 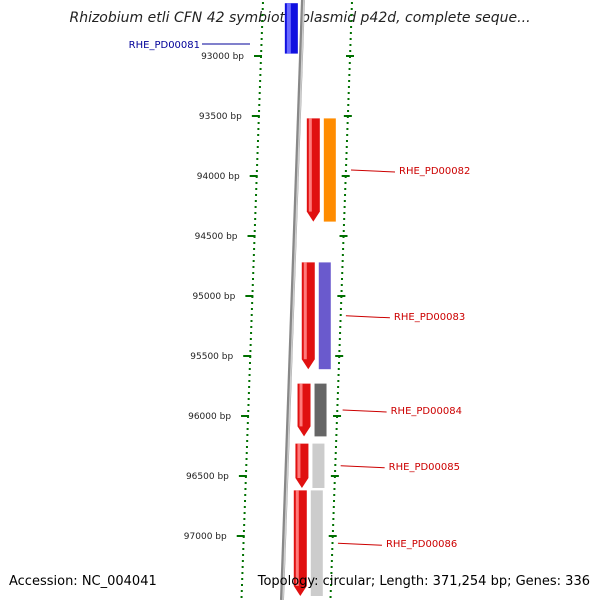 What do you see at coordinates (255, 116) in the screenshot?
I see `ruler-tick-left` at bounding box center [255, 116].